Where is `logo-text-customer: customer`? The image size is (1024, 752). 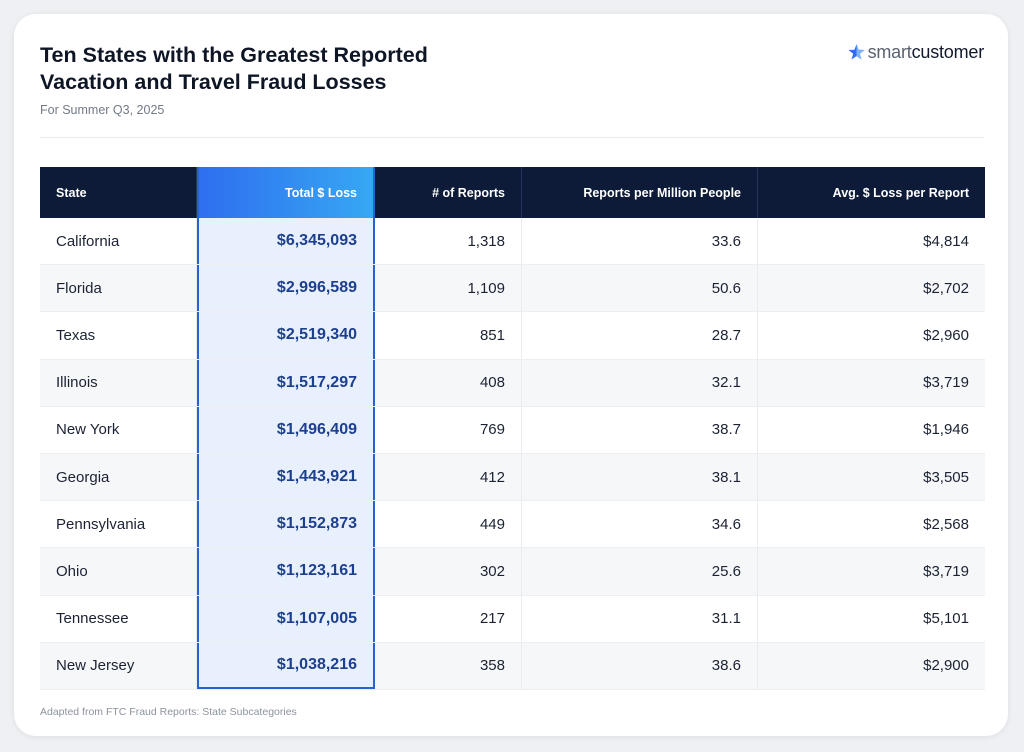 logo-text-customer: customer is located at coordinates (948, 52).